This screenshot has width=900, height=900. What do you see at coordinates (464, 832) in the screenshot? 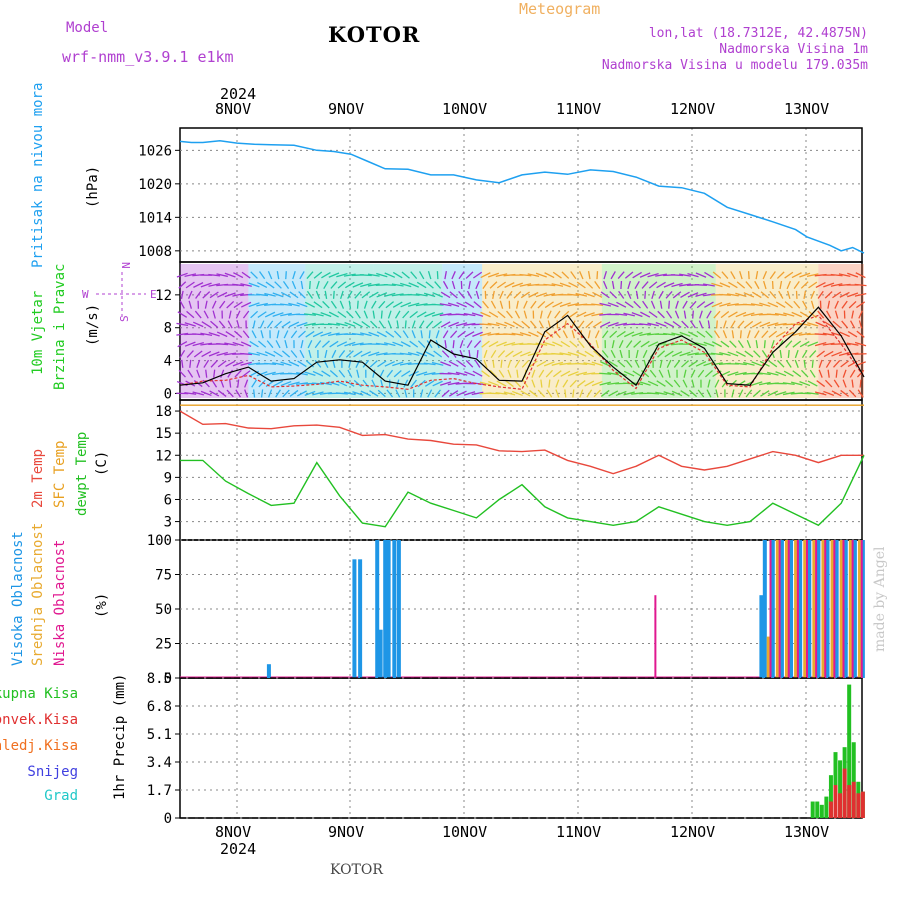
I see `day-label-bottom: 10NOV` at bounding box center [464, 832].